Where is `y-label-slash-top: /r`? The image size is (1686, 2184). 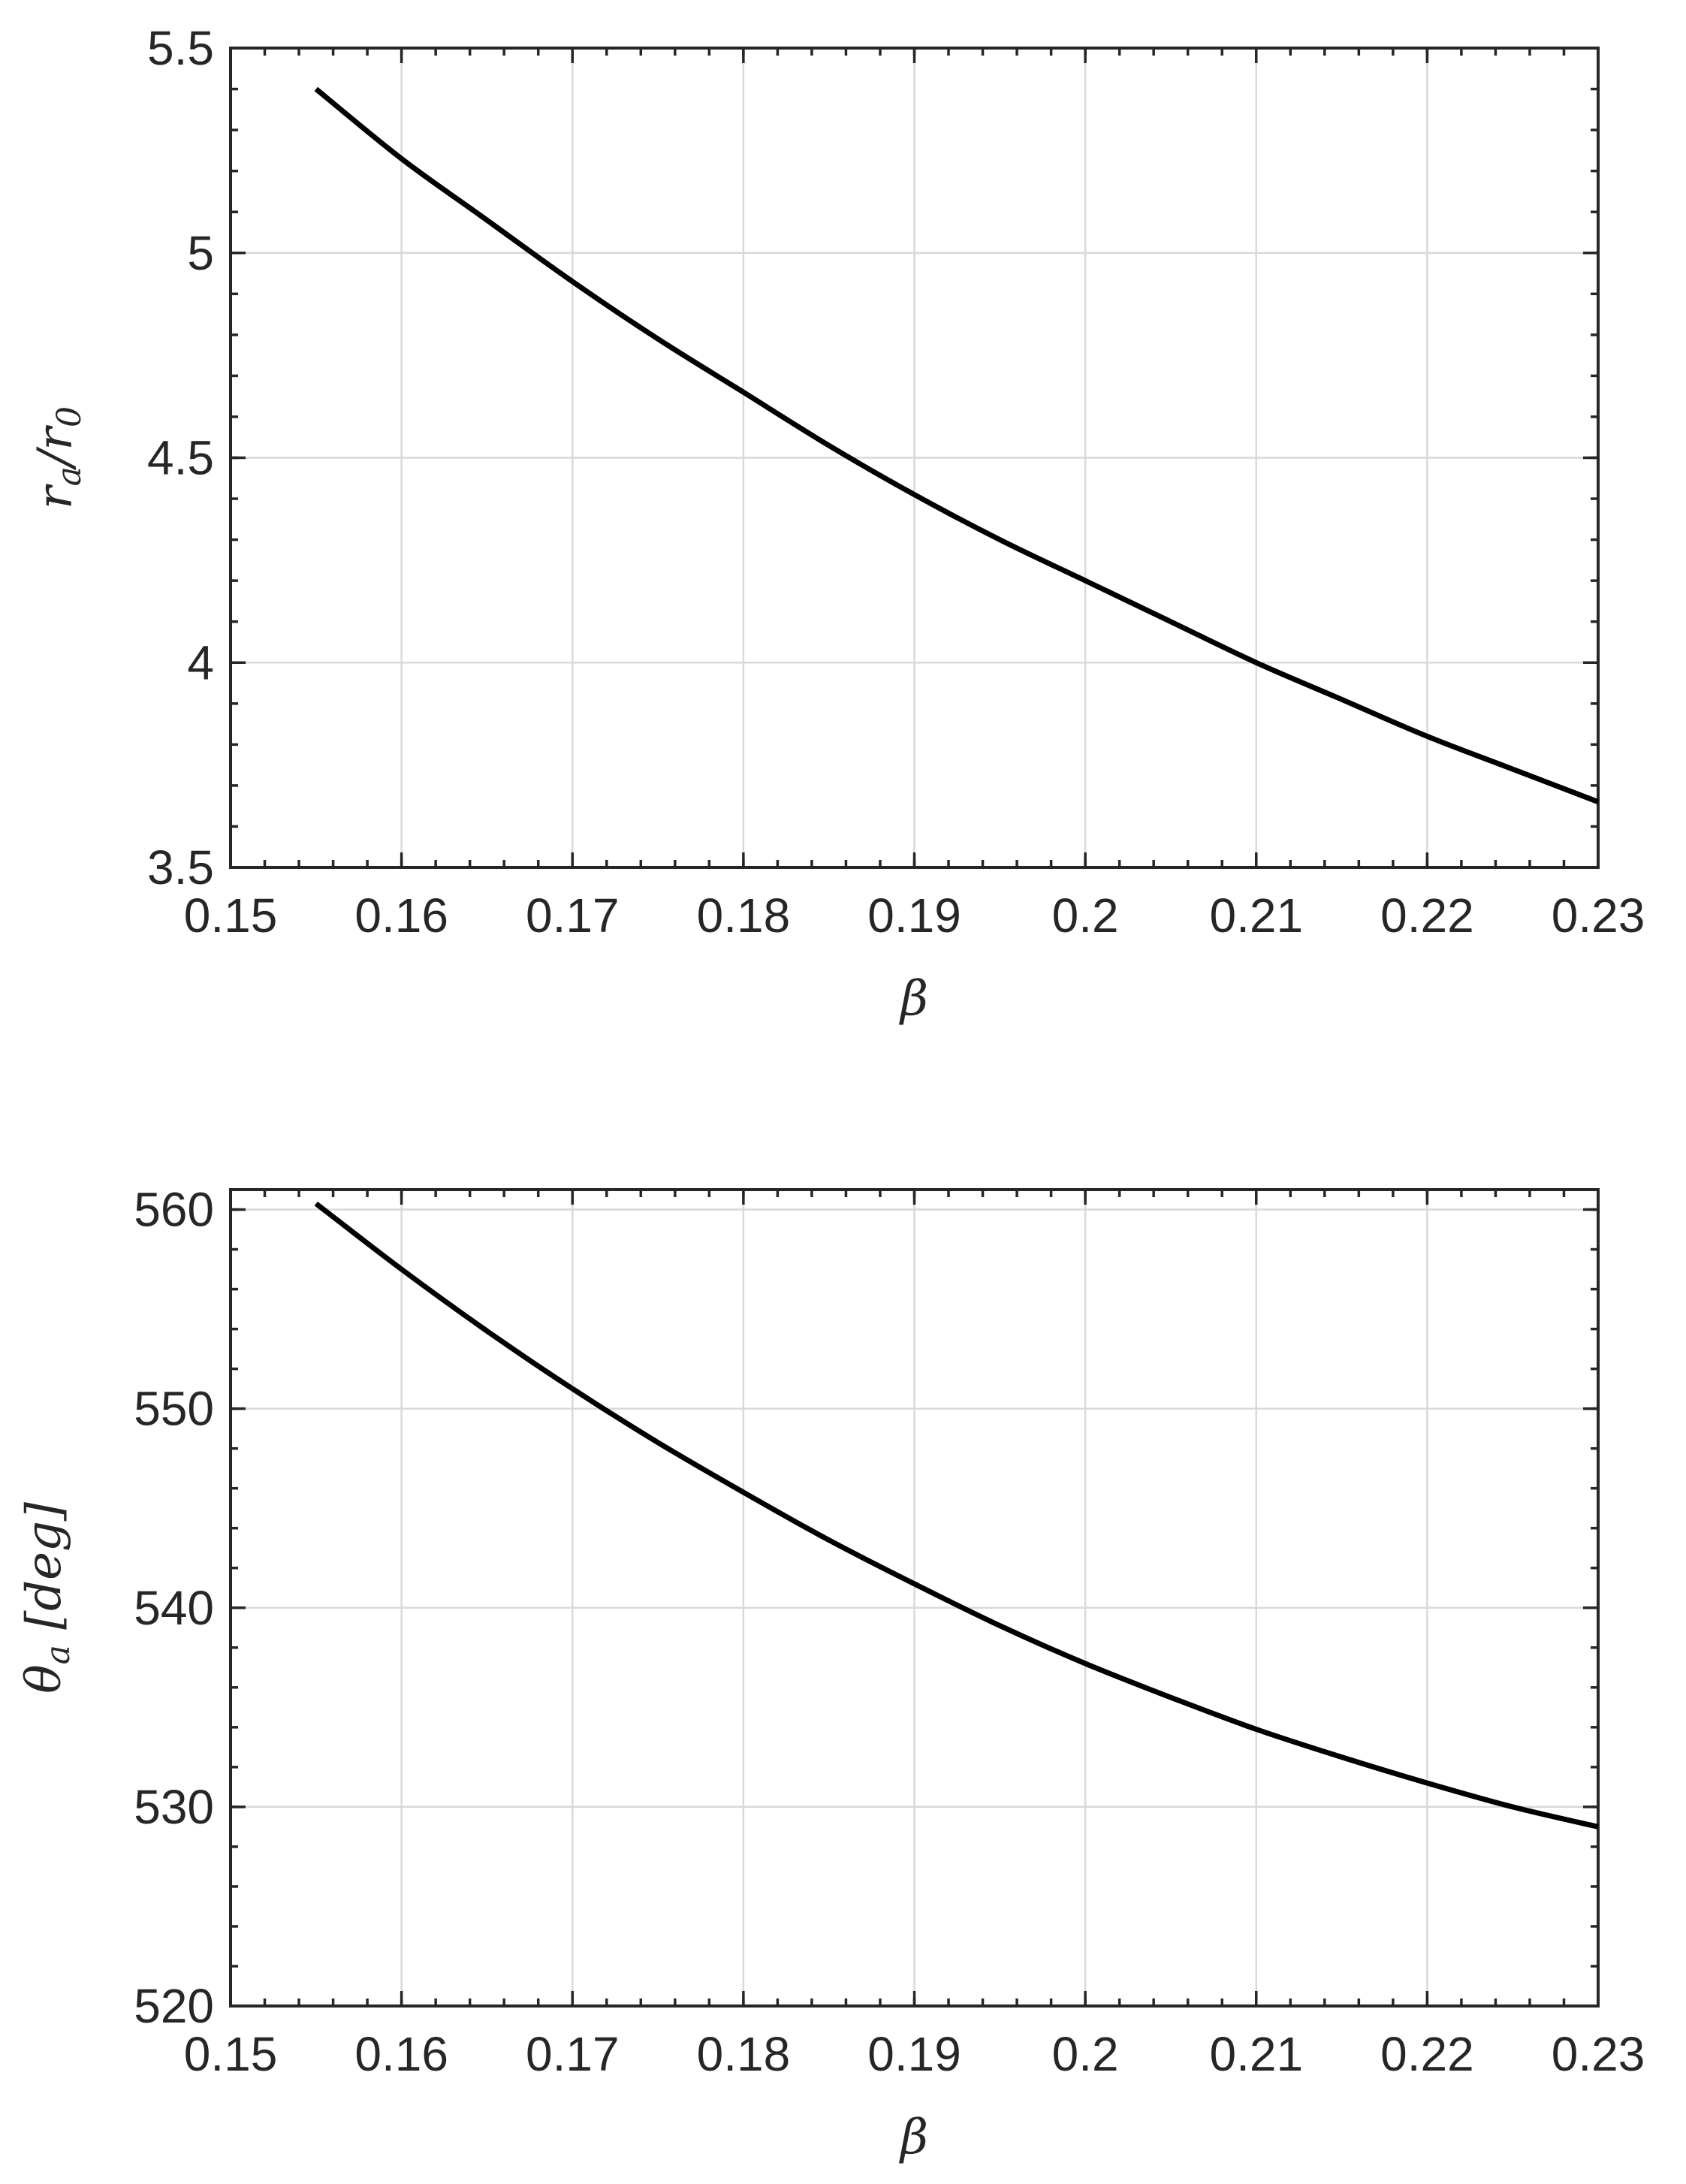 y-label-slash-top: /r is located at coordinates (56, 448).